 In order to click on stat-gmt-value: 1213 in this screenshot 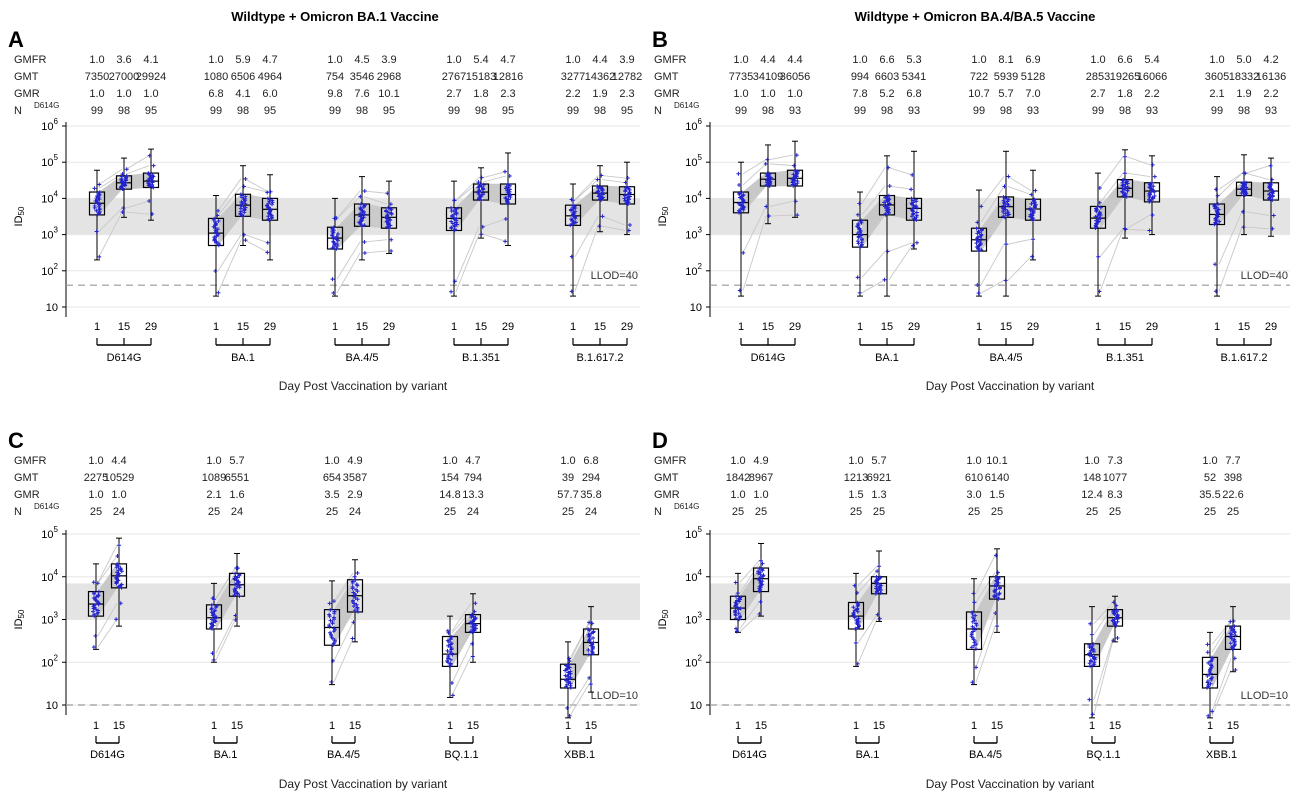, I will do `click(856, 478)`.